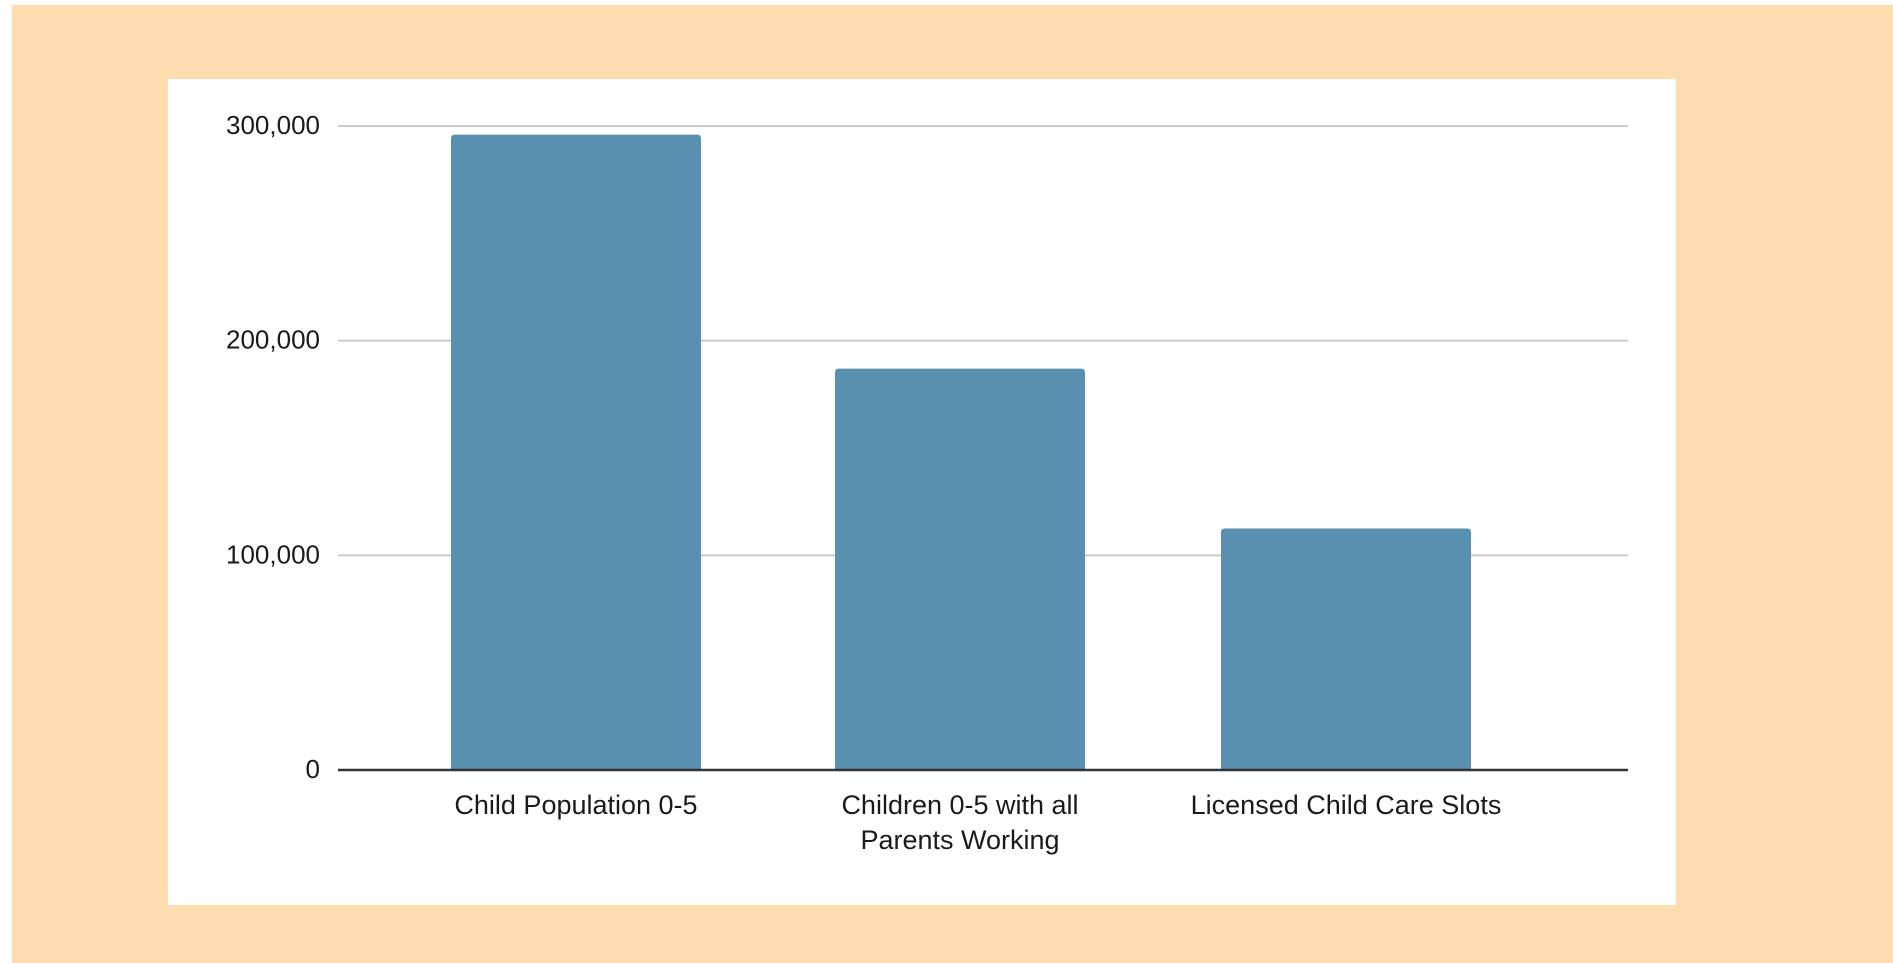 This screenshot has width=1893, height=963. What do you see at coordinates (273, 554) in the screenshot?
I see `y-tick-label: 100,000` at bounding box center [273, 554].